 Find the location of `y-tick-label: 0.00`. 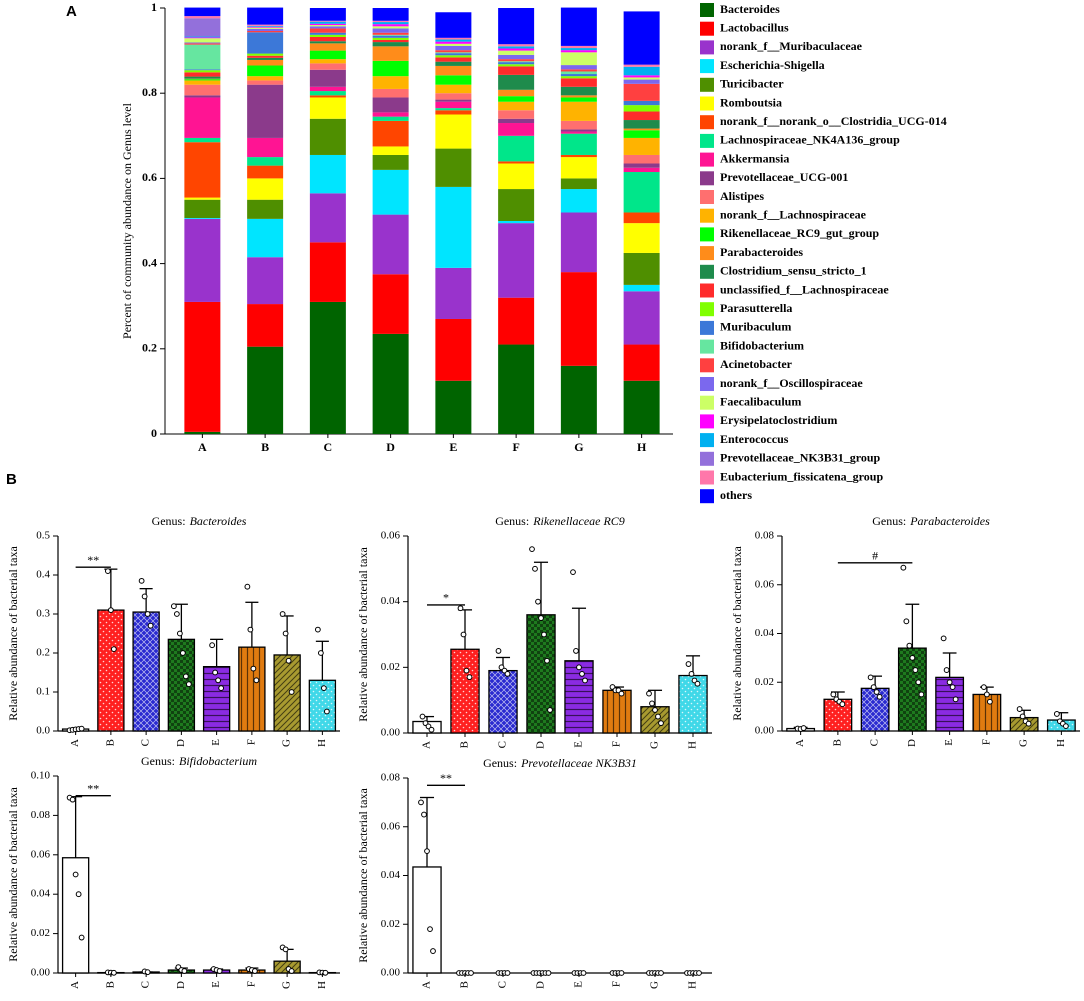

y-tick-label: 0.00 is located at coordinates (41, 973).